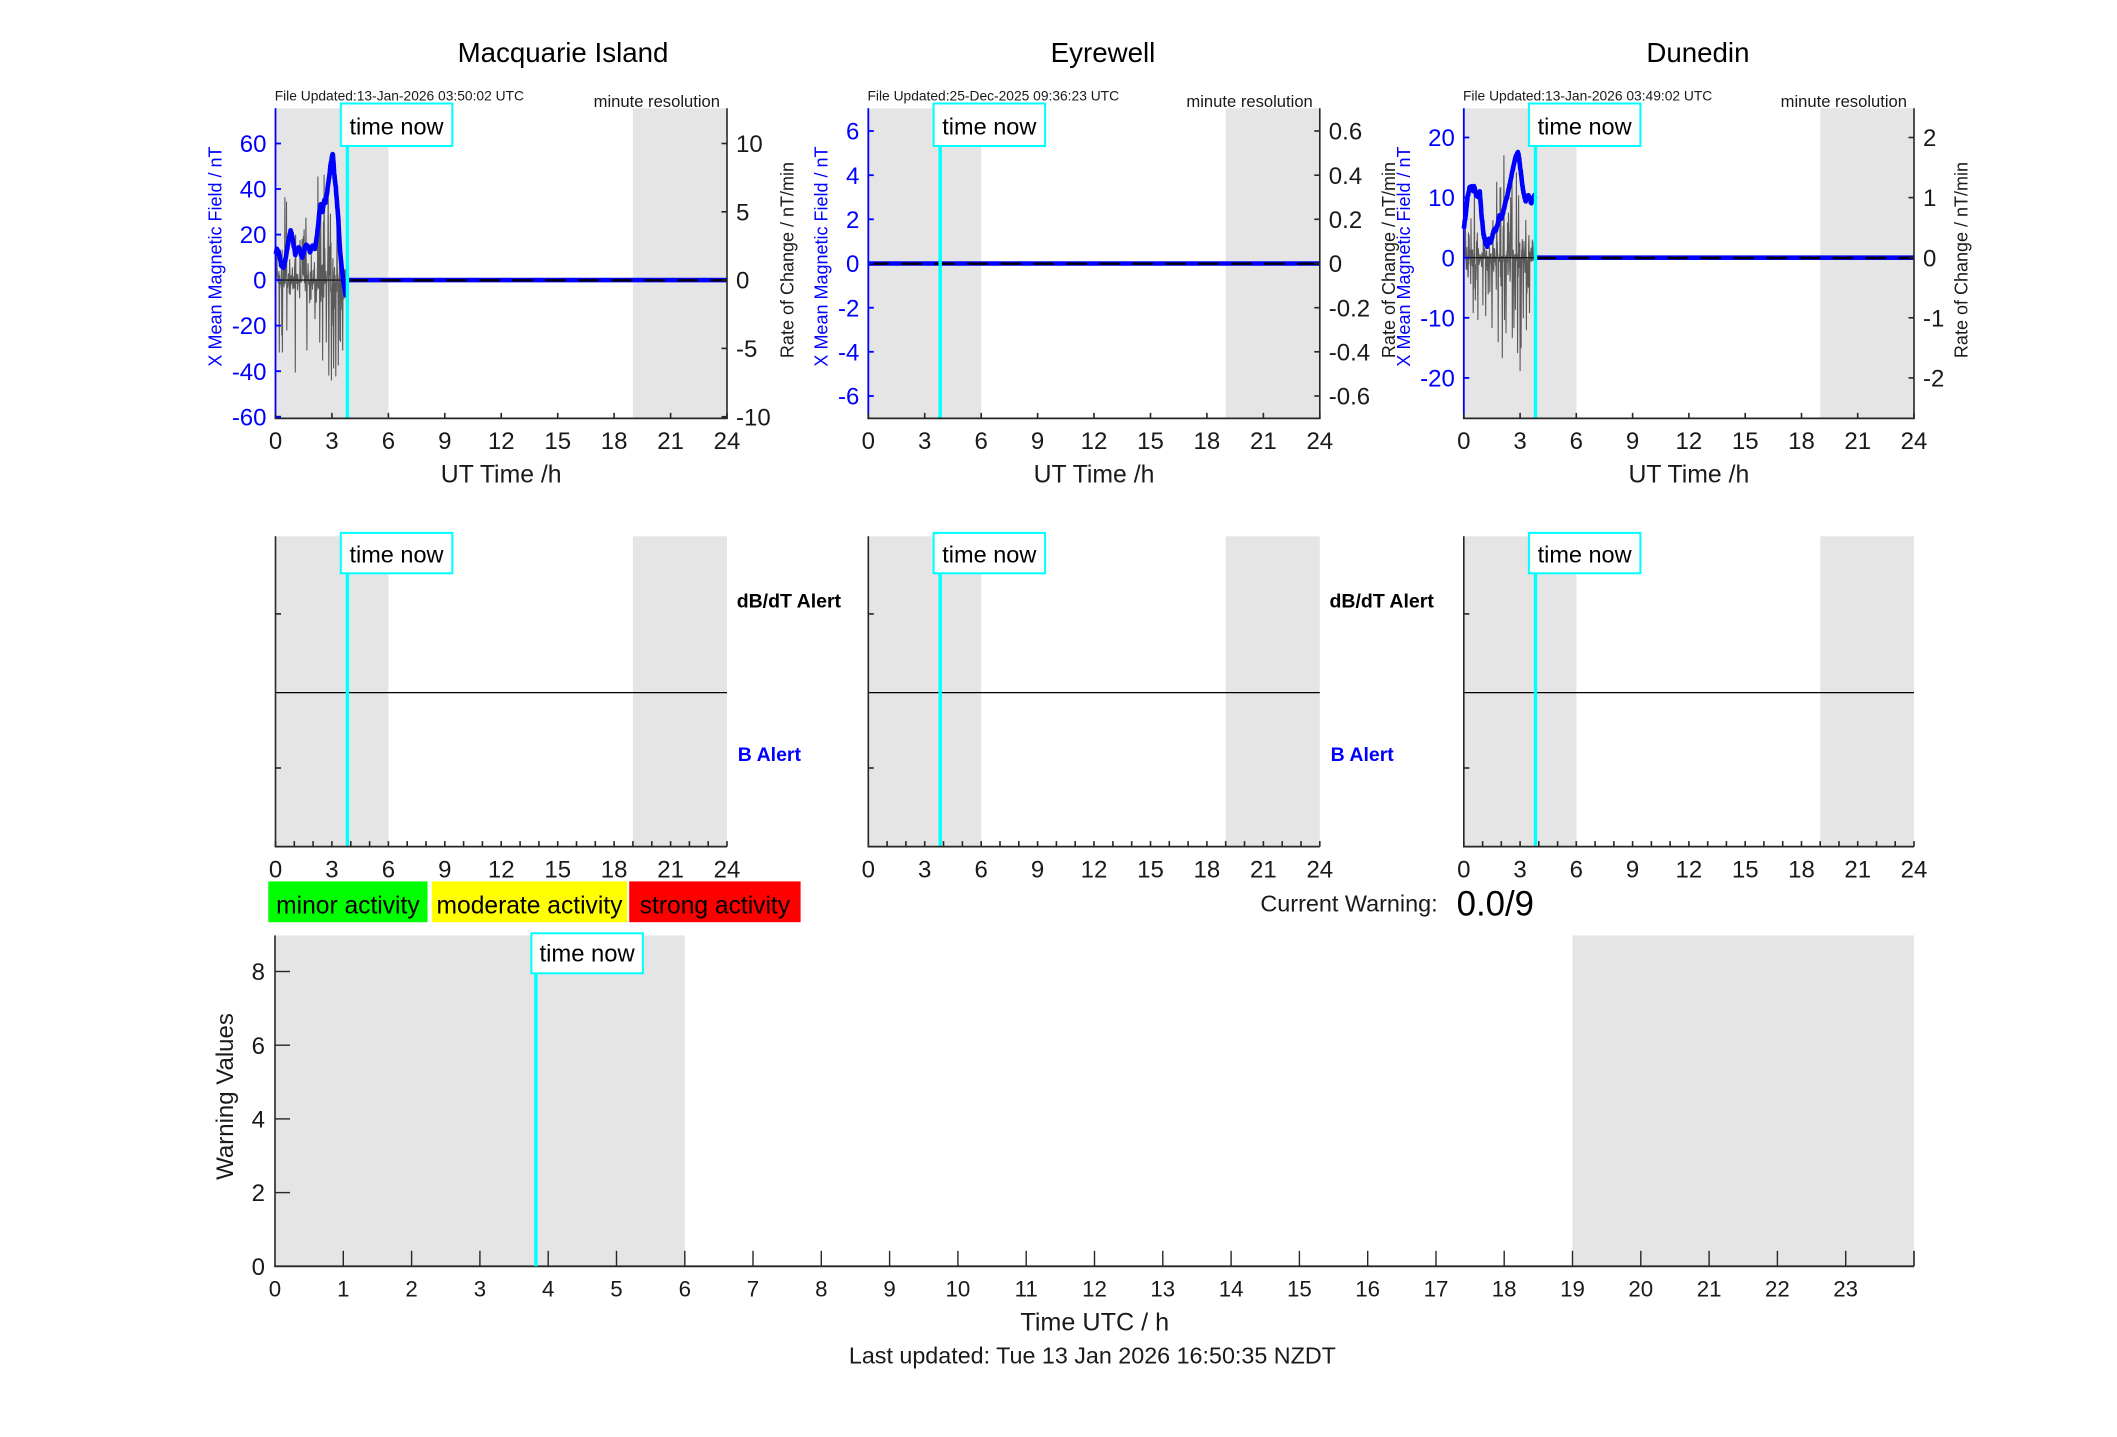 This screenshot has height=1437, width=2117. What do you see at coordinates (1345, 132) in the screenshot?
I see `svg-text: 0.6` at bounding box center [1345, 132].